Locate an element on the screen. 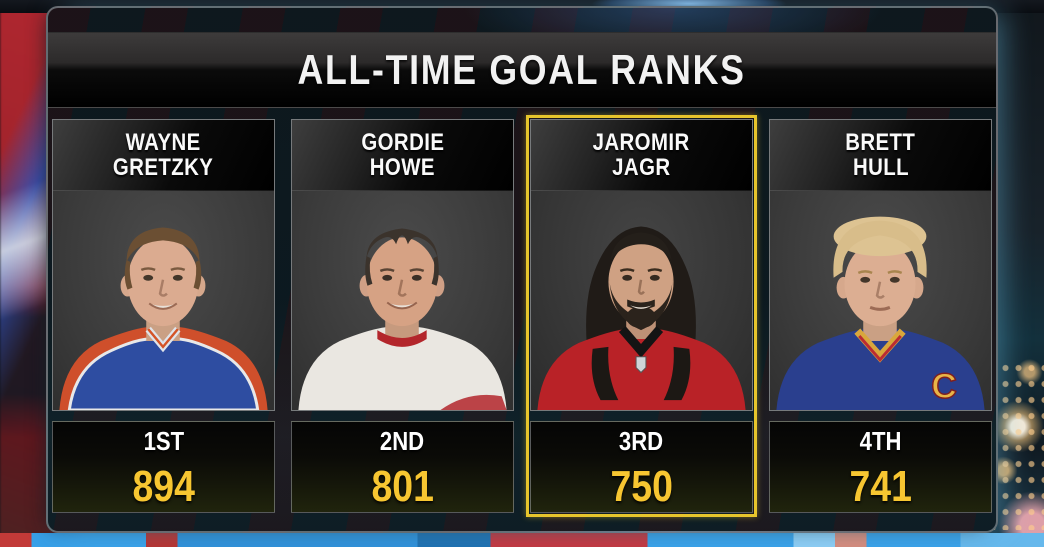 The width and height of the screenshot is (1044, 547). player-photo-brett-hull: C is located at coordinates (880, 300).